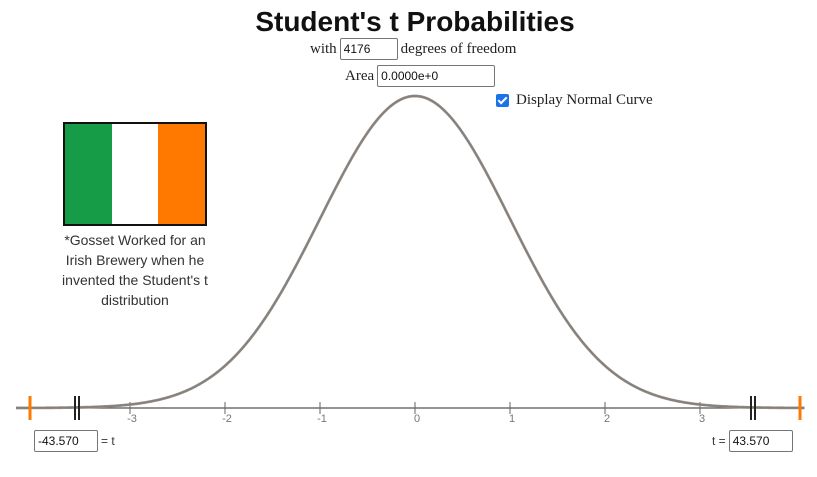 The width and height of the screenshot is (817, 477). I want to click on area-input, so click(436, 76).